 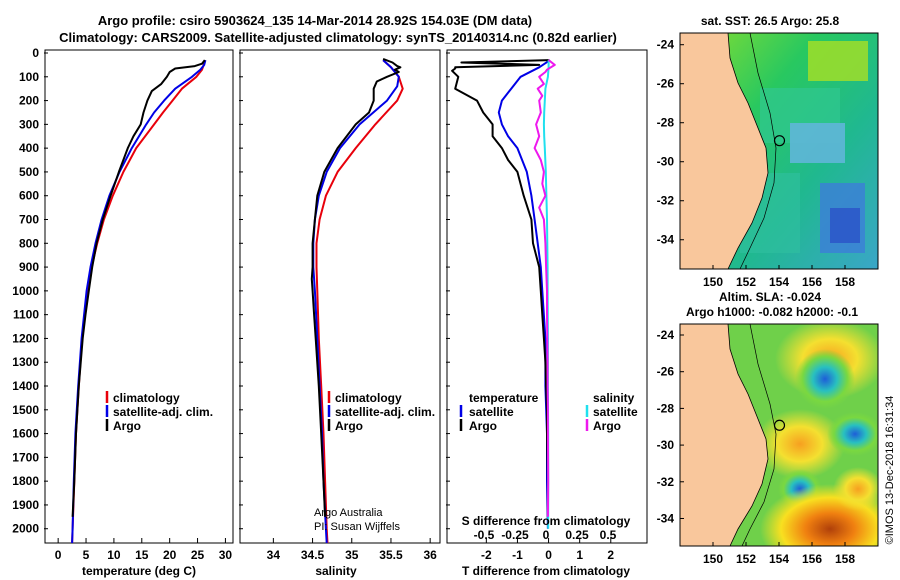 What do you see at coordinates (770, 21) in the screenshot?
I see `sst-map-title: sat. SST: 26.5 Argo: 25.8` at bounding box center [770, 21].